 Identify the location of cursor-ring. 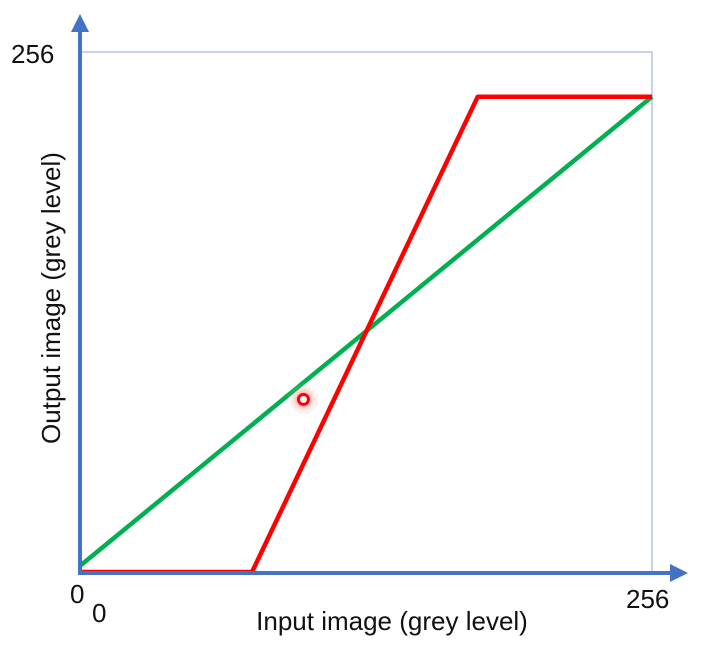
(303, 399).